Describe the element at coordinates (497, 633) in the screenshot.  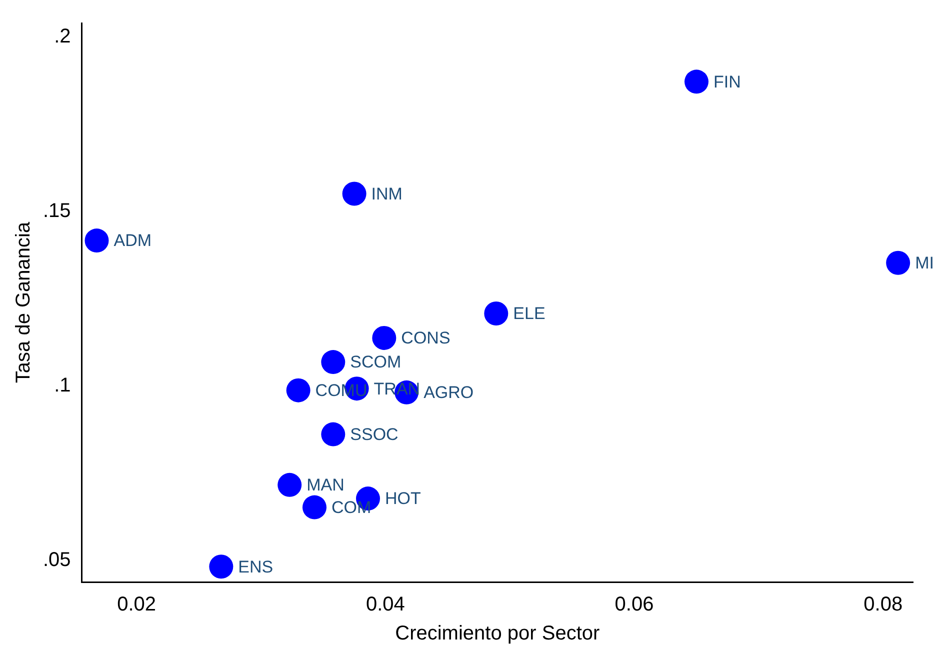
I see `x-axis-title: Crecimiento por Sector` at that location.